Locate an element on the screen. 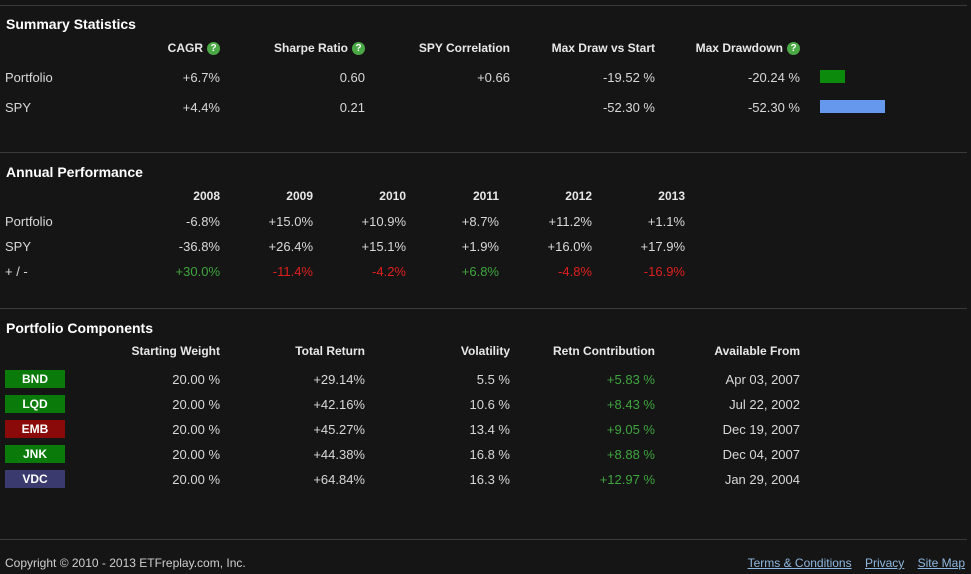 This screenshot has height=574, width=971. summary-correlation: +0.66 is located at coordinates (493, 77).